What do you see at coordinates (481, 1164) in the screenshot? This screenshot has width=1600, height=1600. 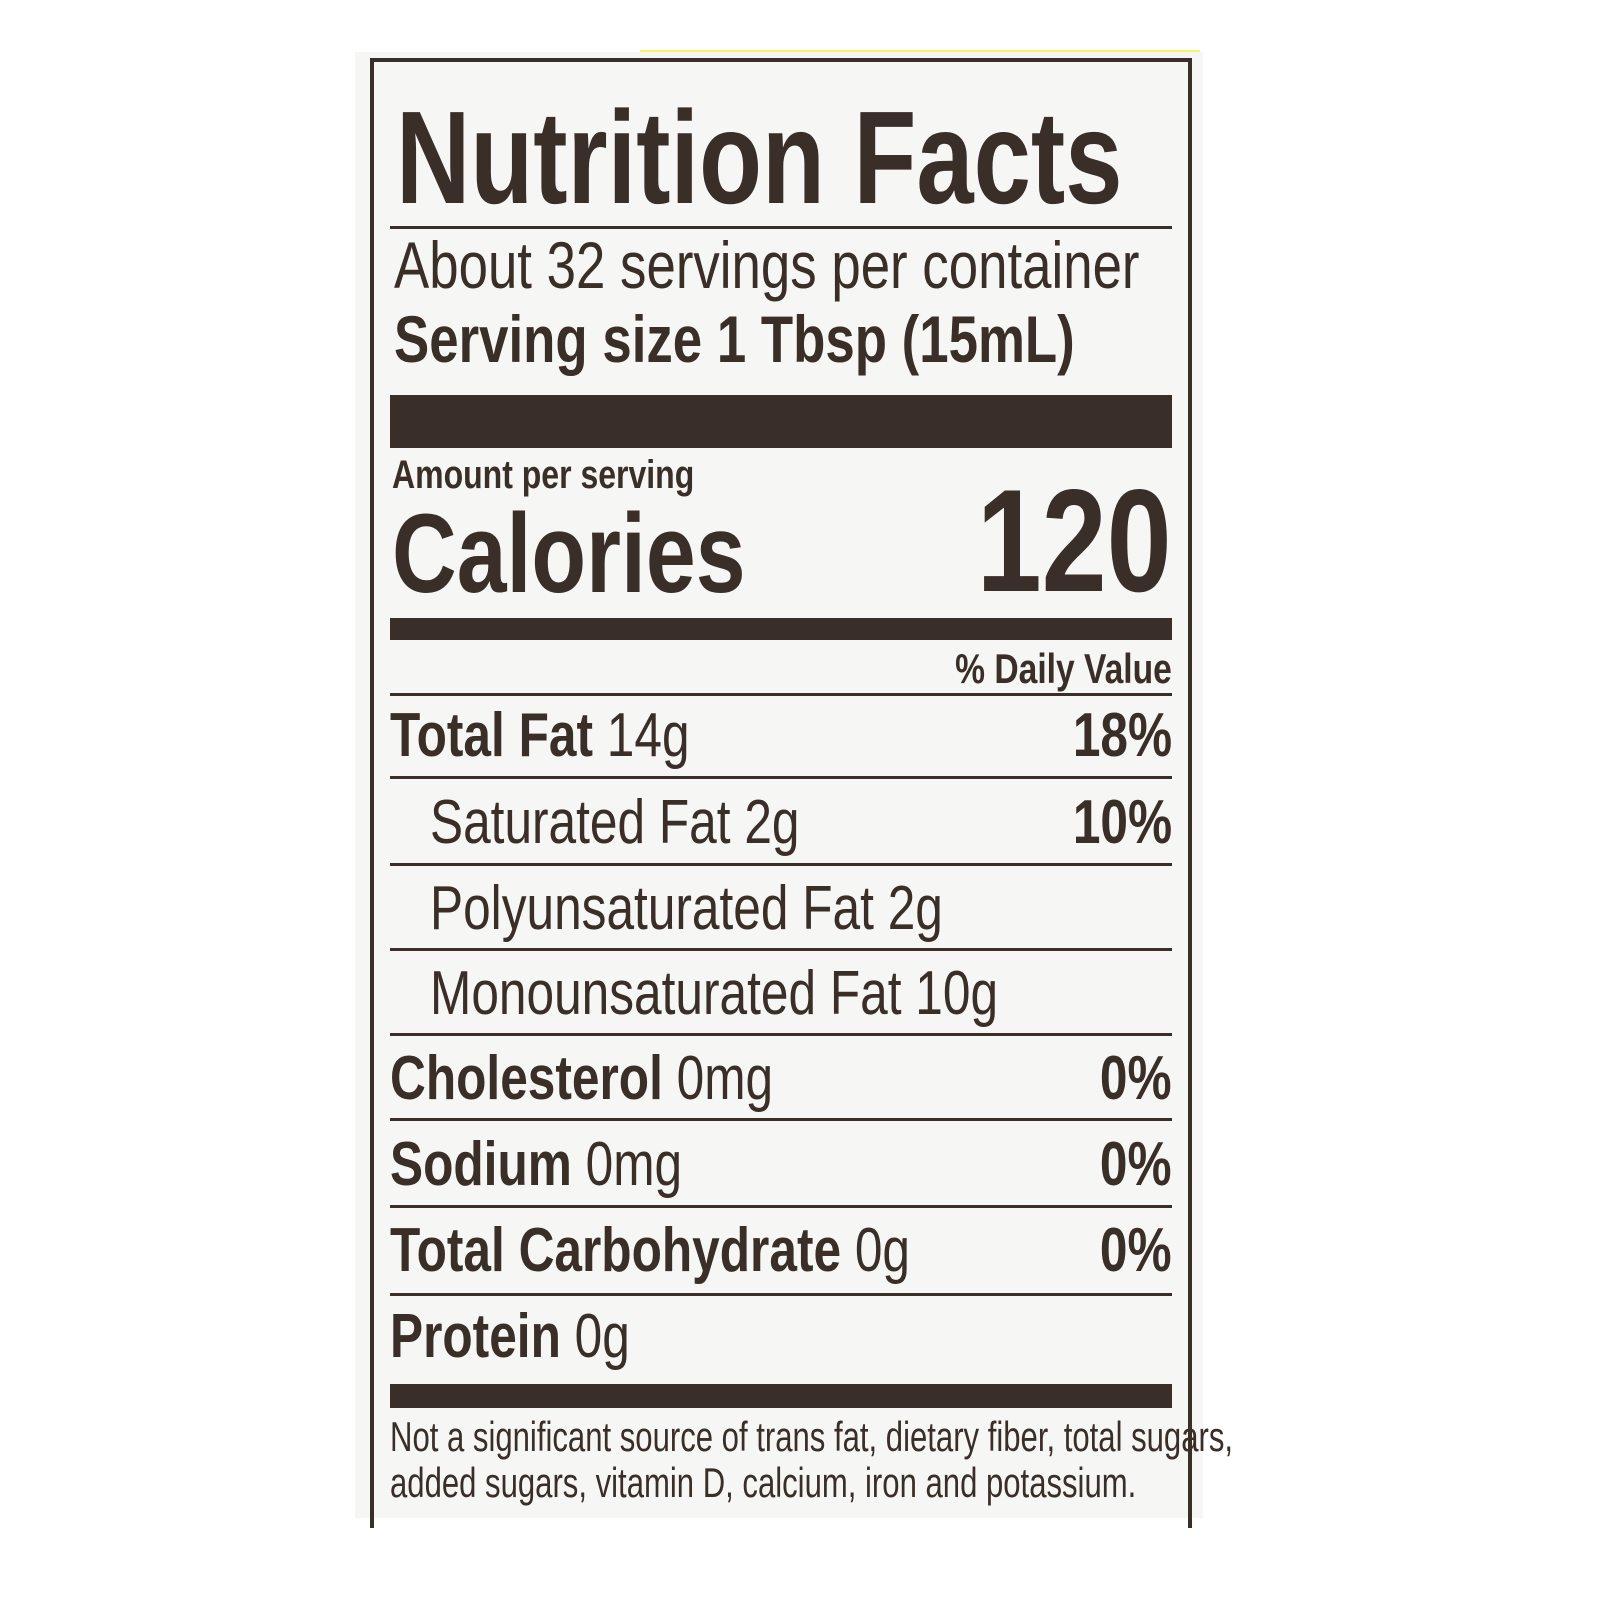 I see `nutrient-name: Sodium` at bounding box center [481, 1164].